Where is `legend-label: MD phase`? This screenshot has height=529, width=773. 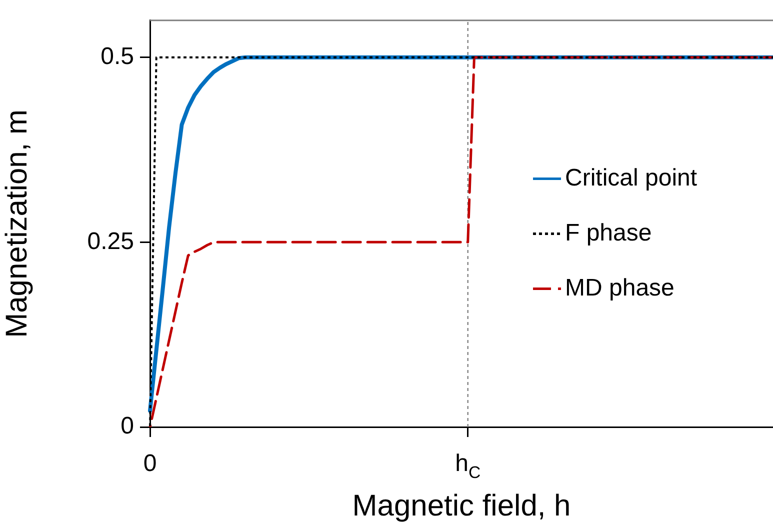
legend-label: MD phase is located at coordinates (619, 288).